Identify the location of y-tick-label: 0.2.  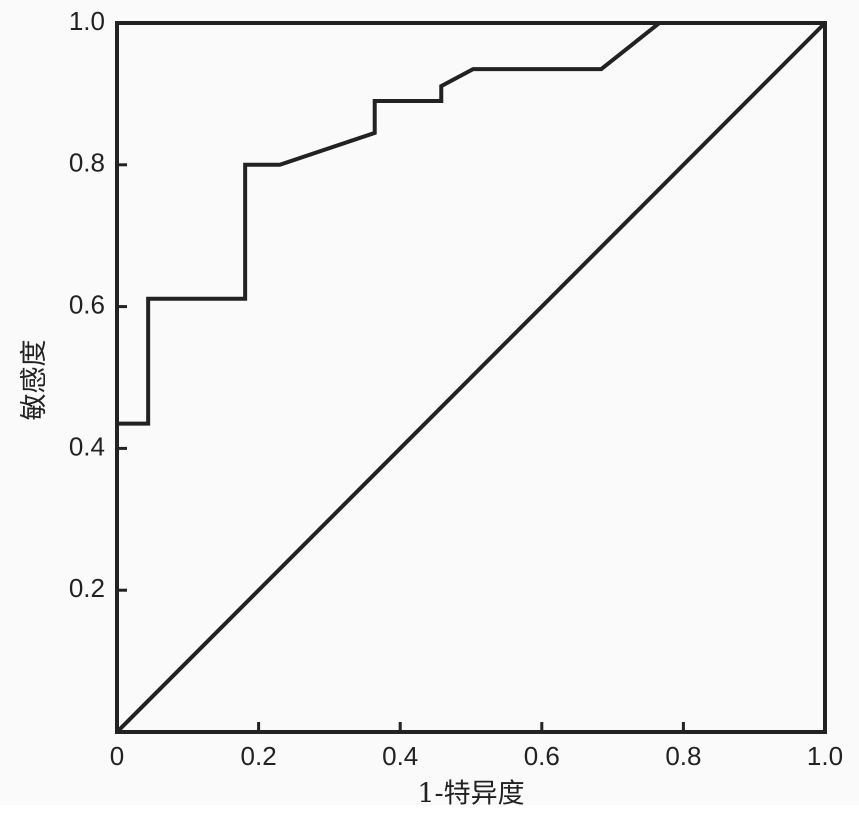
(87, 588).